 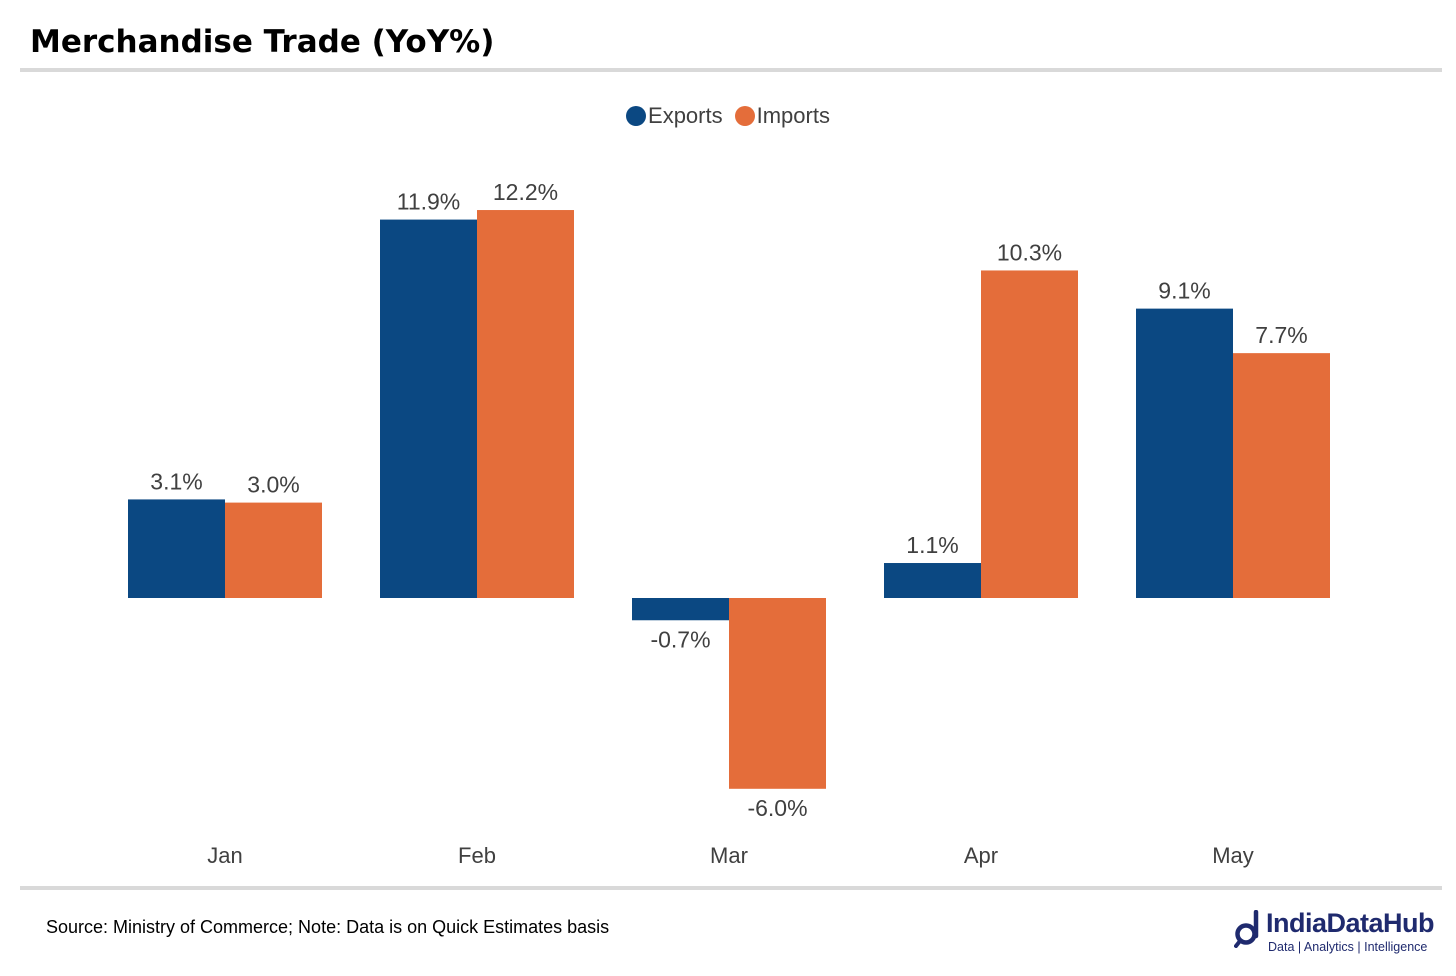 I want to click on bar-imports-mar, so click(x=777, y=693).